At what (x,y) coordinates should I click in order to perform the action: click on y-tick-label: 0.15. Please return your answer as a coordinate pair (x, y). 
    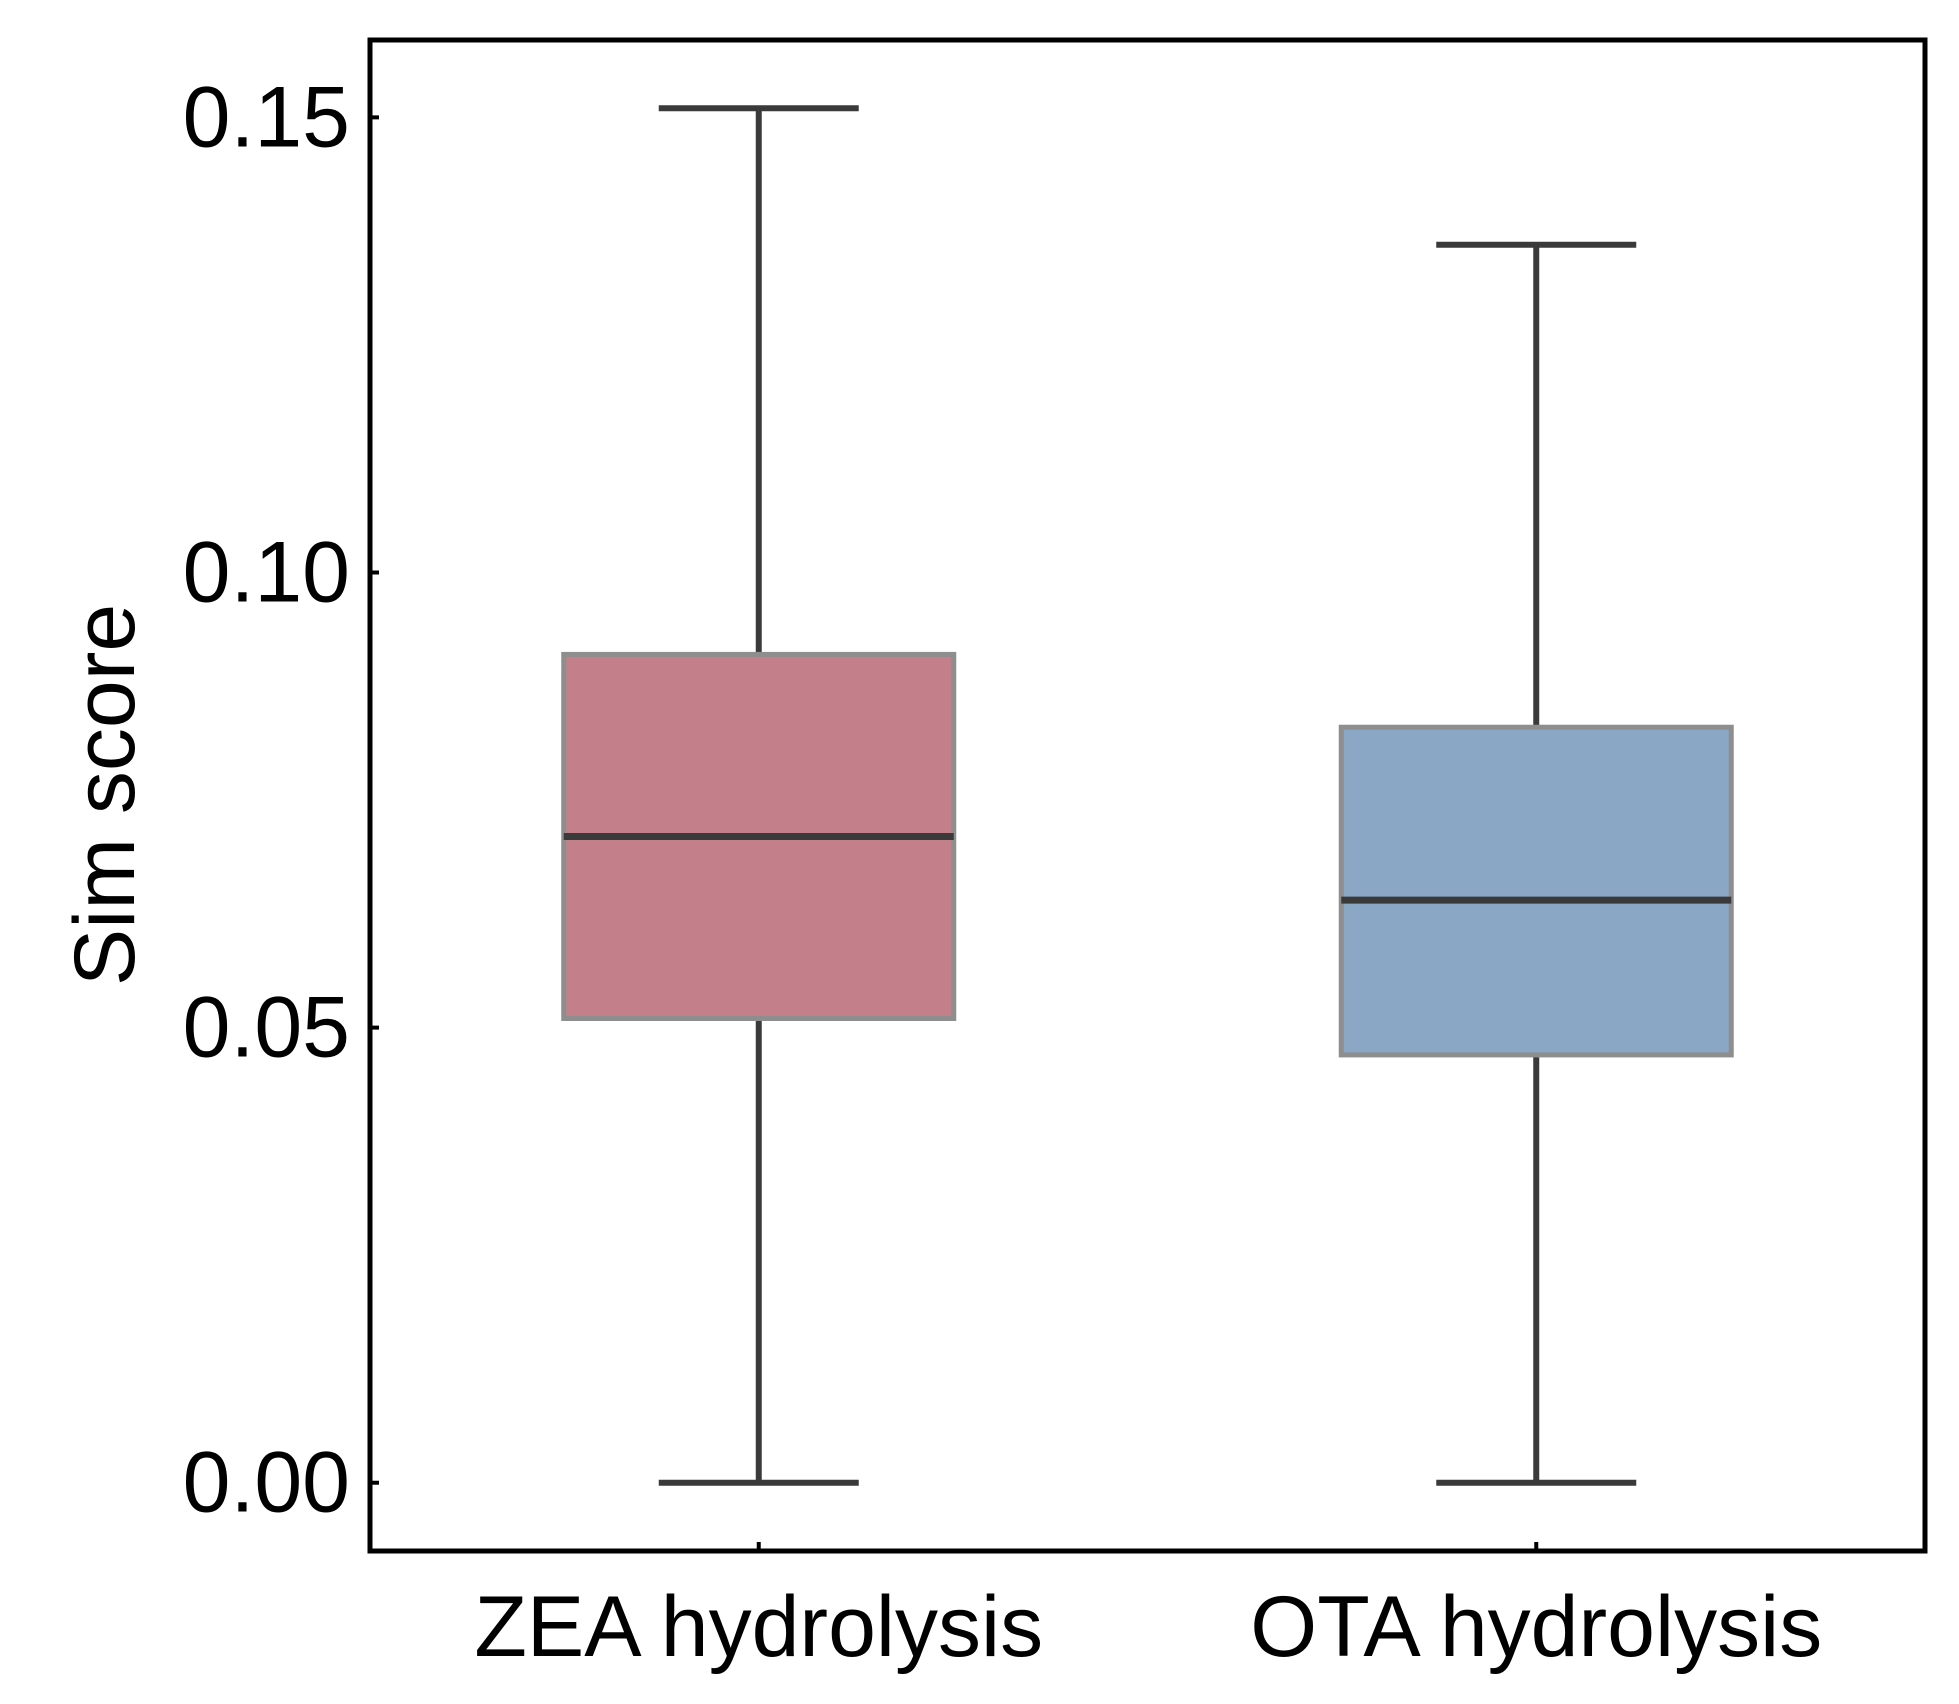
    Looking at the image, I should click on (266, 117).